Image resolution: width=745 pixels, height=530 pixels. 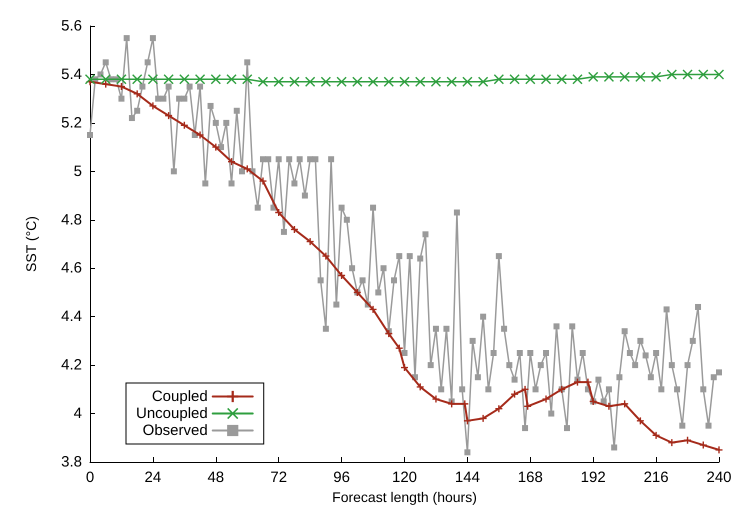 I want to click on legend-label: Observed, so click(x=175, y=430).